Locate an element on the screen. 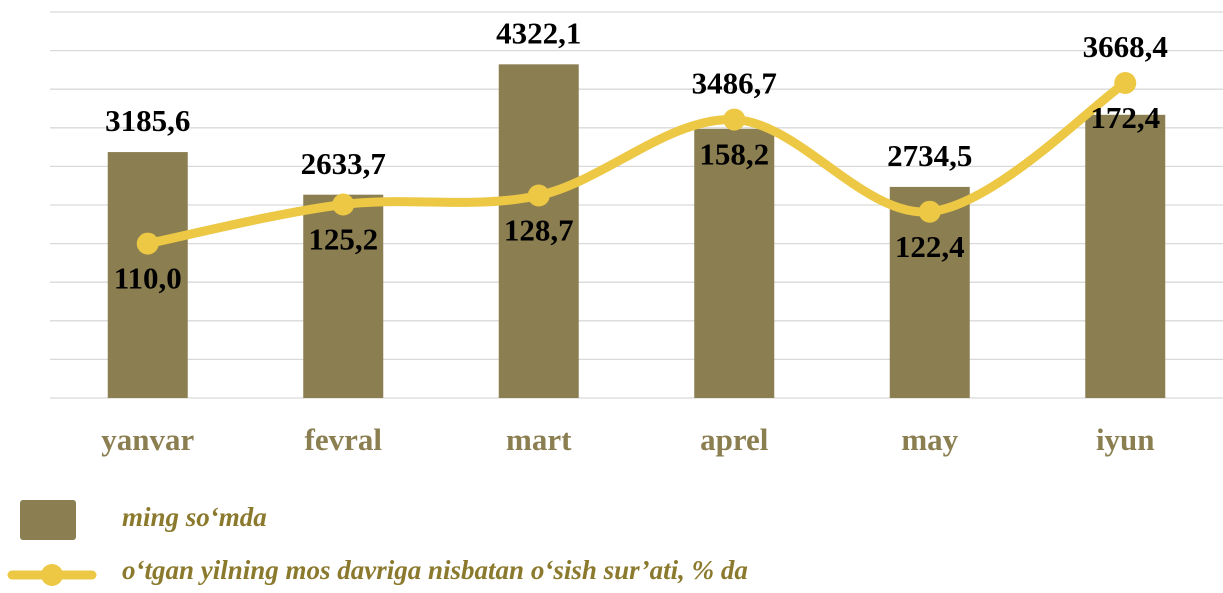  x-tick-label: mart is located at coordinates (539, 439).